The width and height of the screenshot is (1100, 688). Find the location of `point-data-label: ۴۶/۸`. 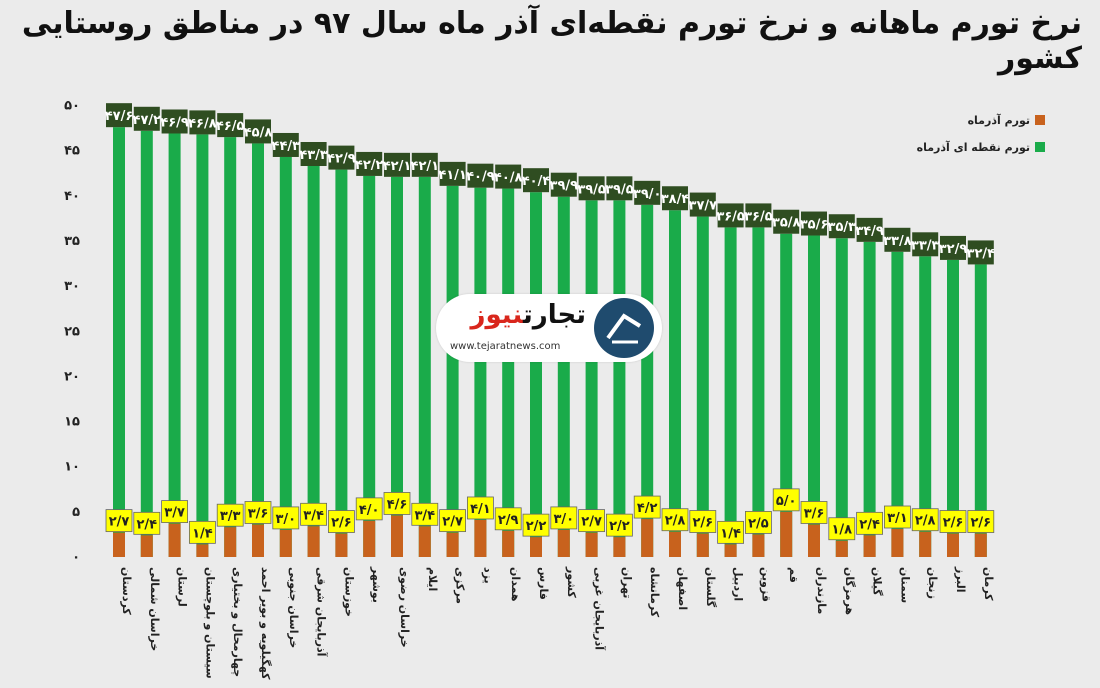

point-data-label: ۴۶/۸ is located at coordinates (202, 123).